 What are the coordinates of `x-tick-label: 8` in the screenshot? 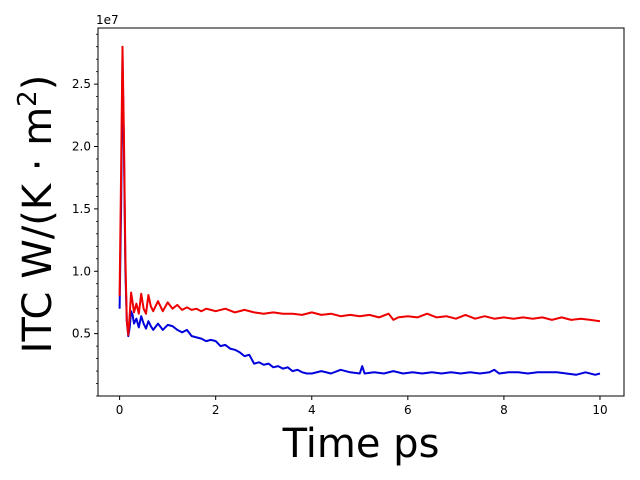 It's located at (504, 410).